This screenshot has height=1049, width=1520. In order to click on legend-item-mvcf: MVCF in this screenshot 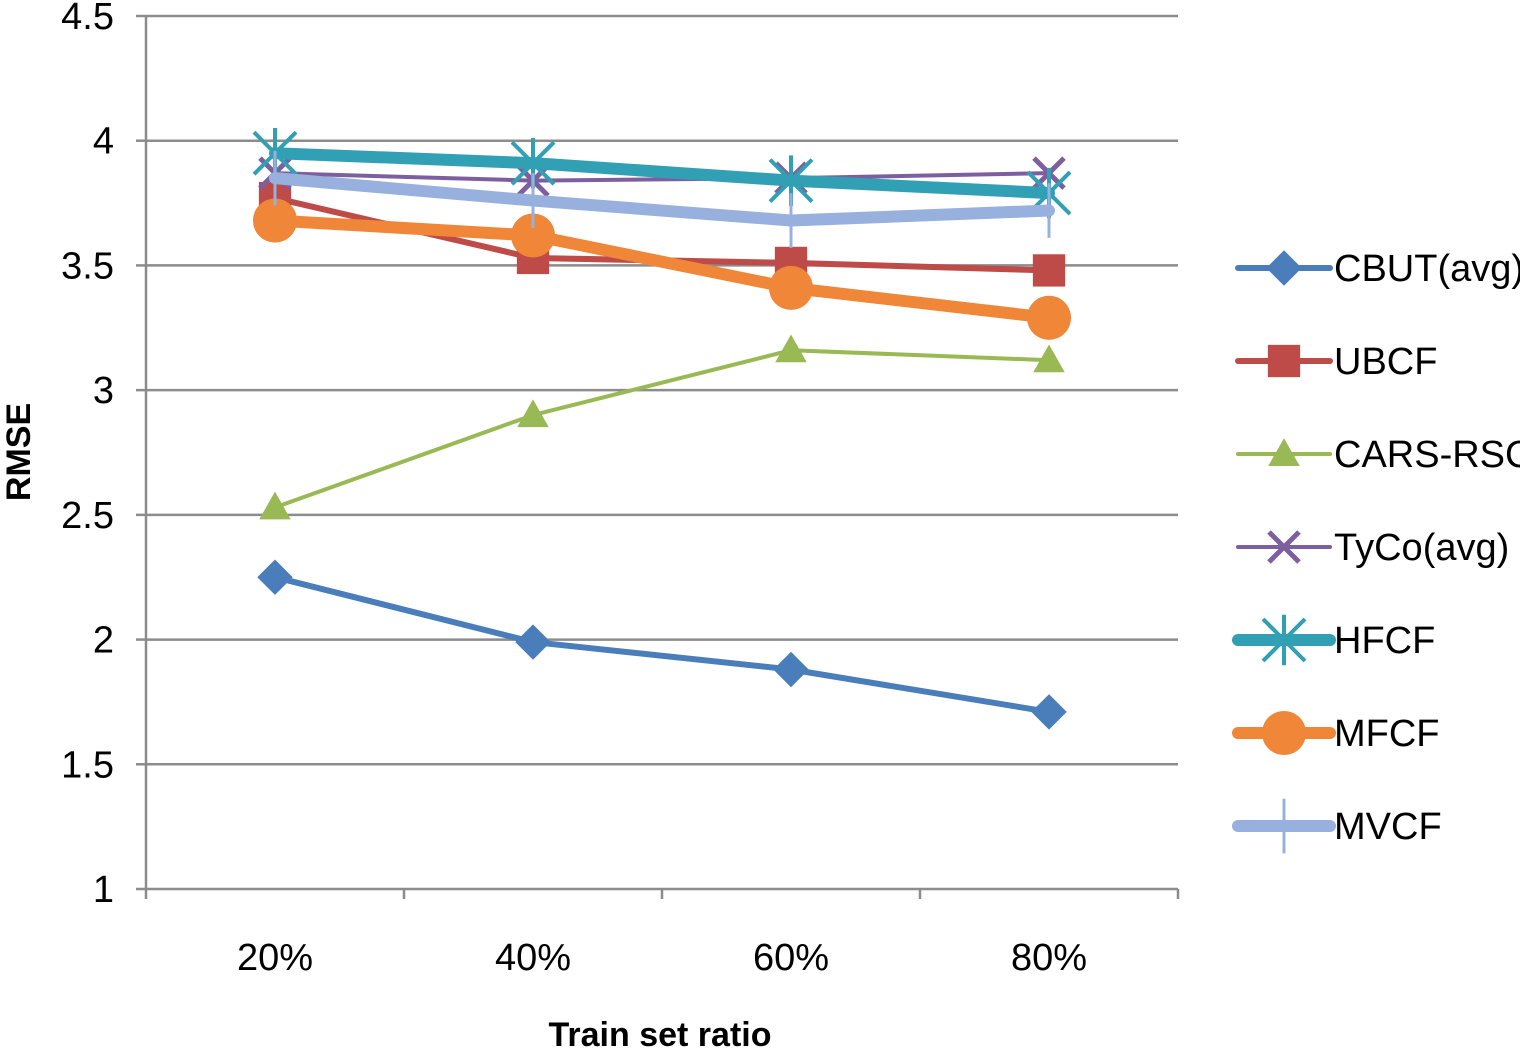, I will do `click(1337, 826)`.